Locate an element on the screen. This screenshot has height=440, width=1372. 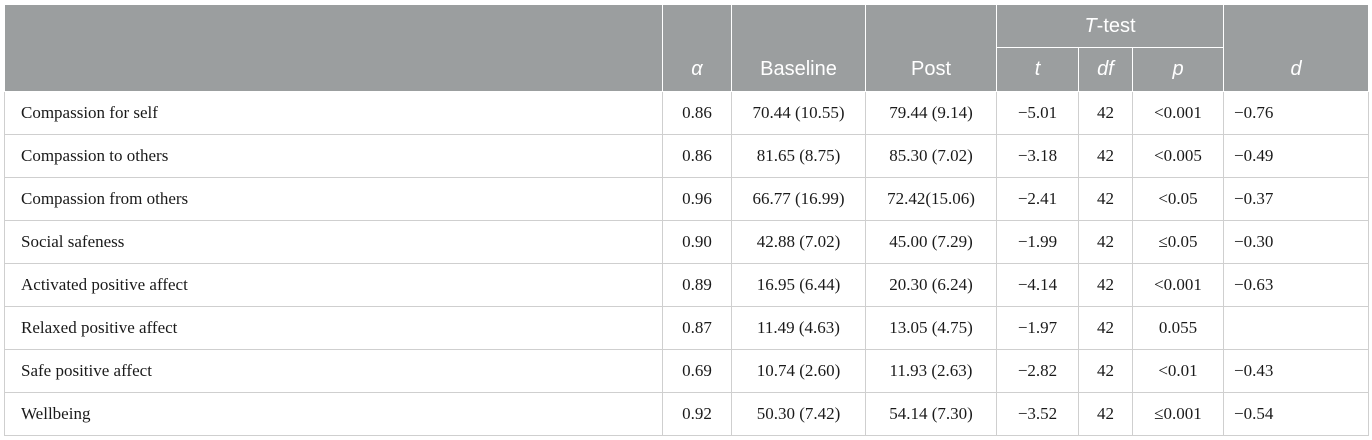
header-ttest-italic: T is located at coordinates (1090, 25).